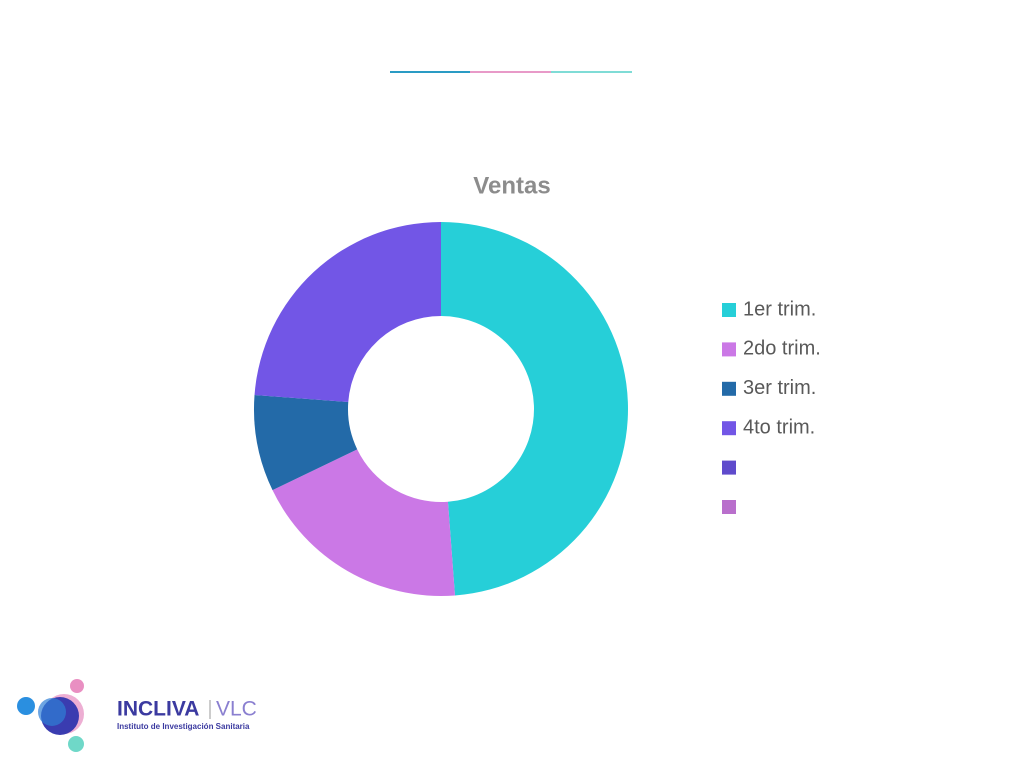  Describe the element at coordinates (511, 185) in the screenshot. I see `chart-title: Ventas` at that location.